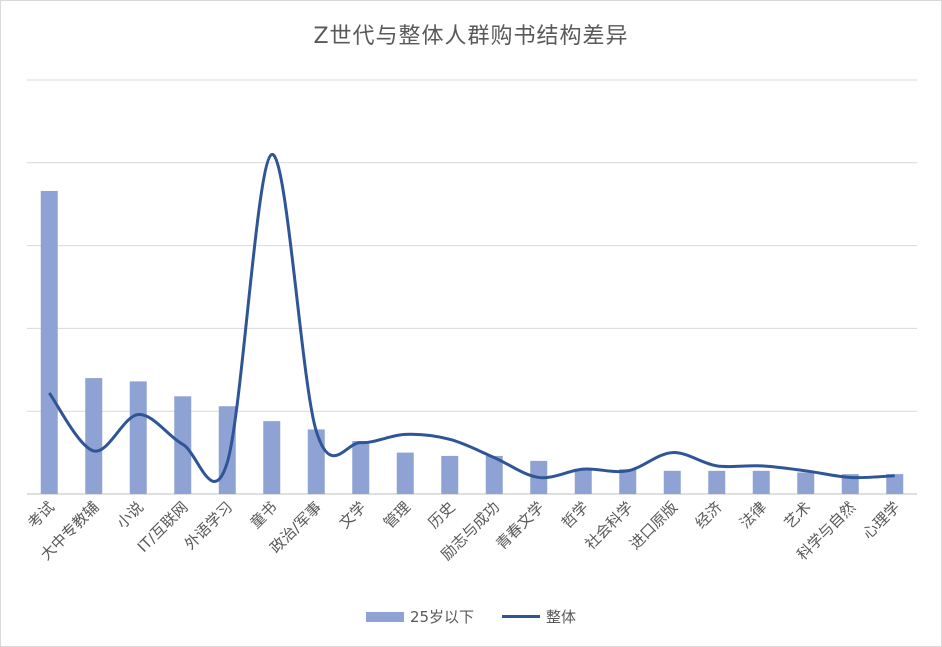 Image resolution: width=942 pixels, height=647 pixels. Describe the element at coordinates (709, 515) in the screenshot. I see `category-label: 经济` at that location.